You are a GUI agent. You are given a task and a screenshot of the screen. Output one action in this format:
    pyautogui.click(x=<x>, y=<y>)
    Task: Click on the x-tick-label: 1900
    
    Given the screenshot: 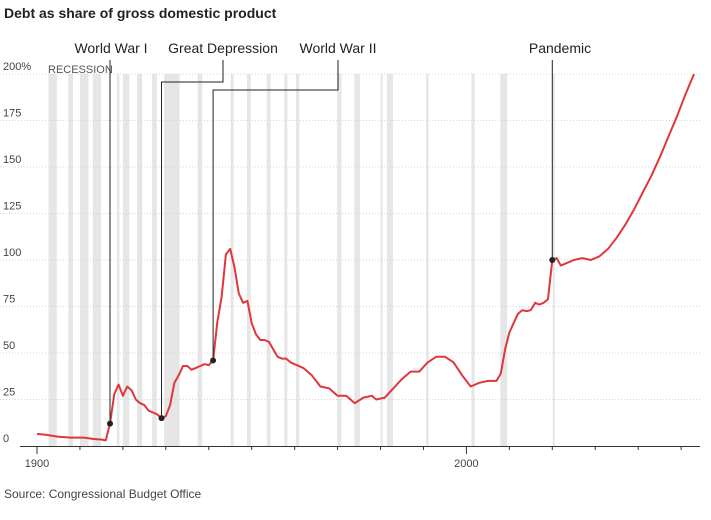 What is the action you would take?
    pyautogui.click(x=37, y=464)
    